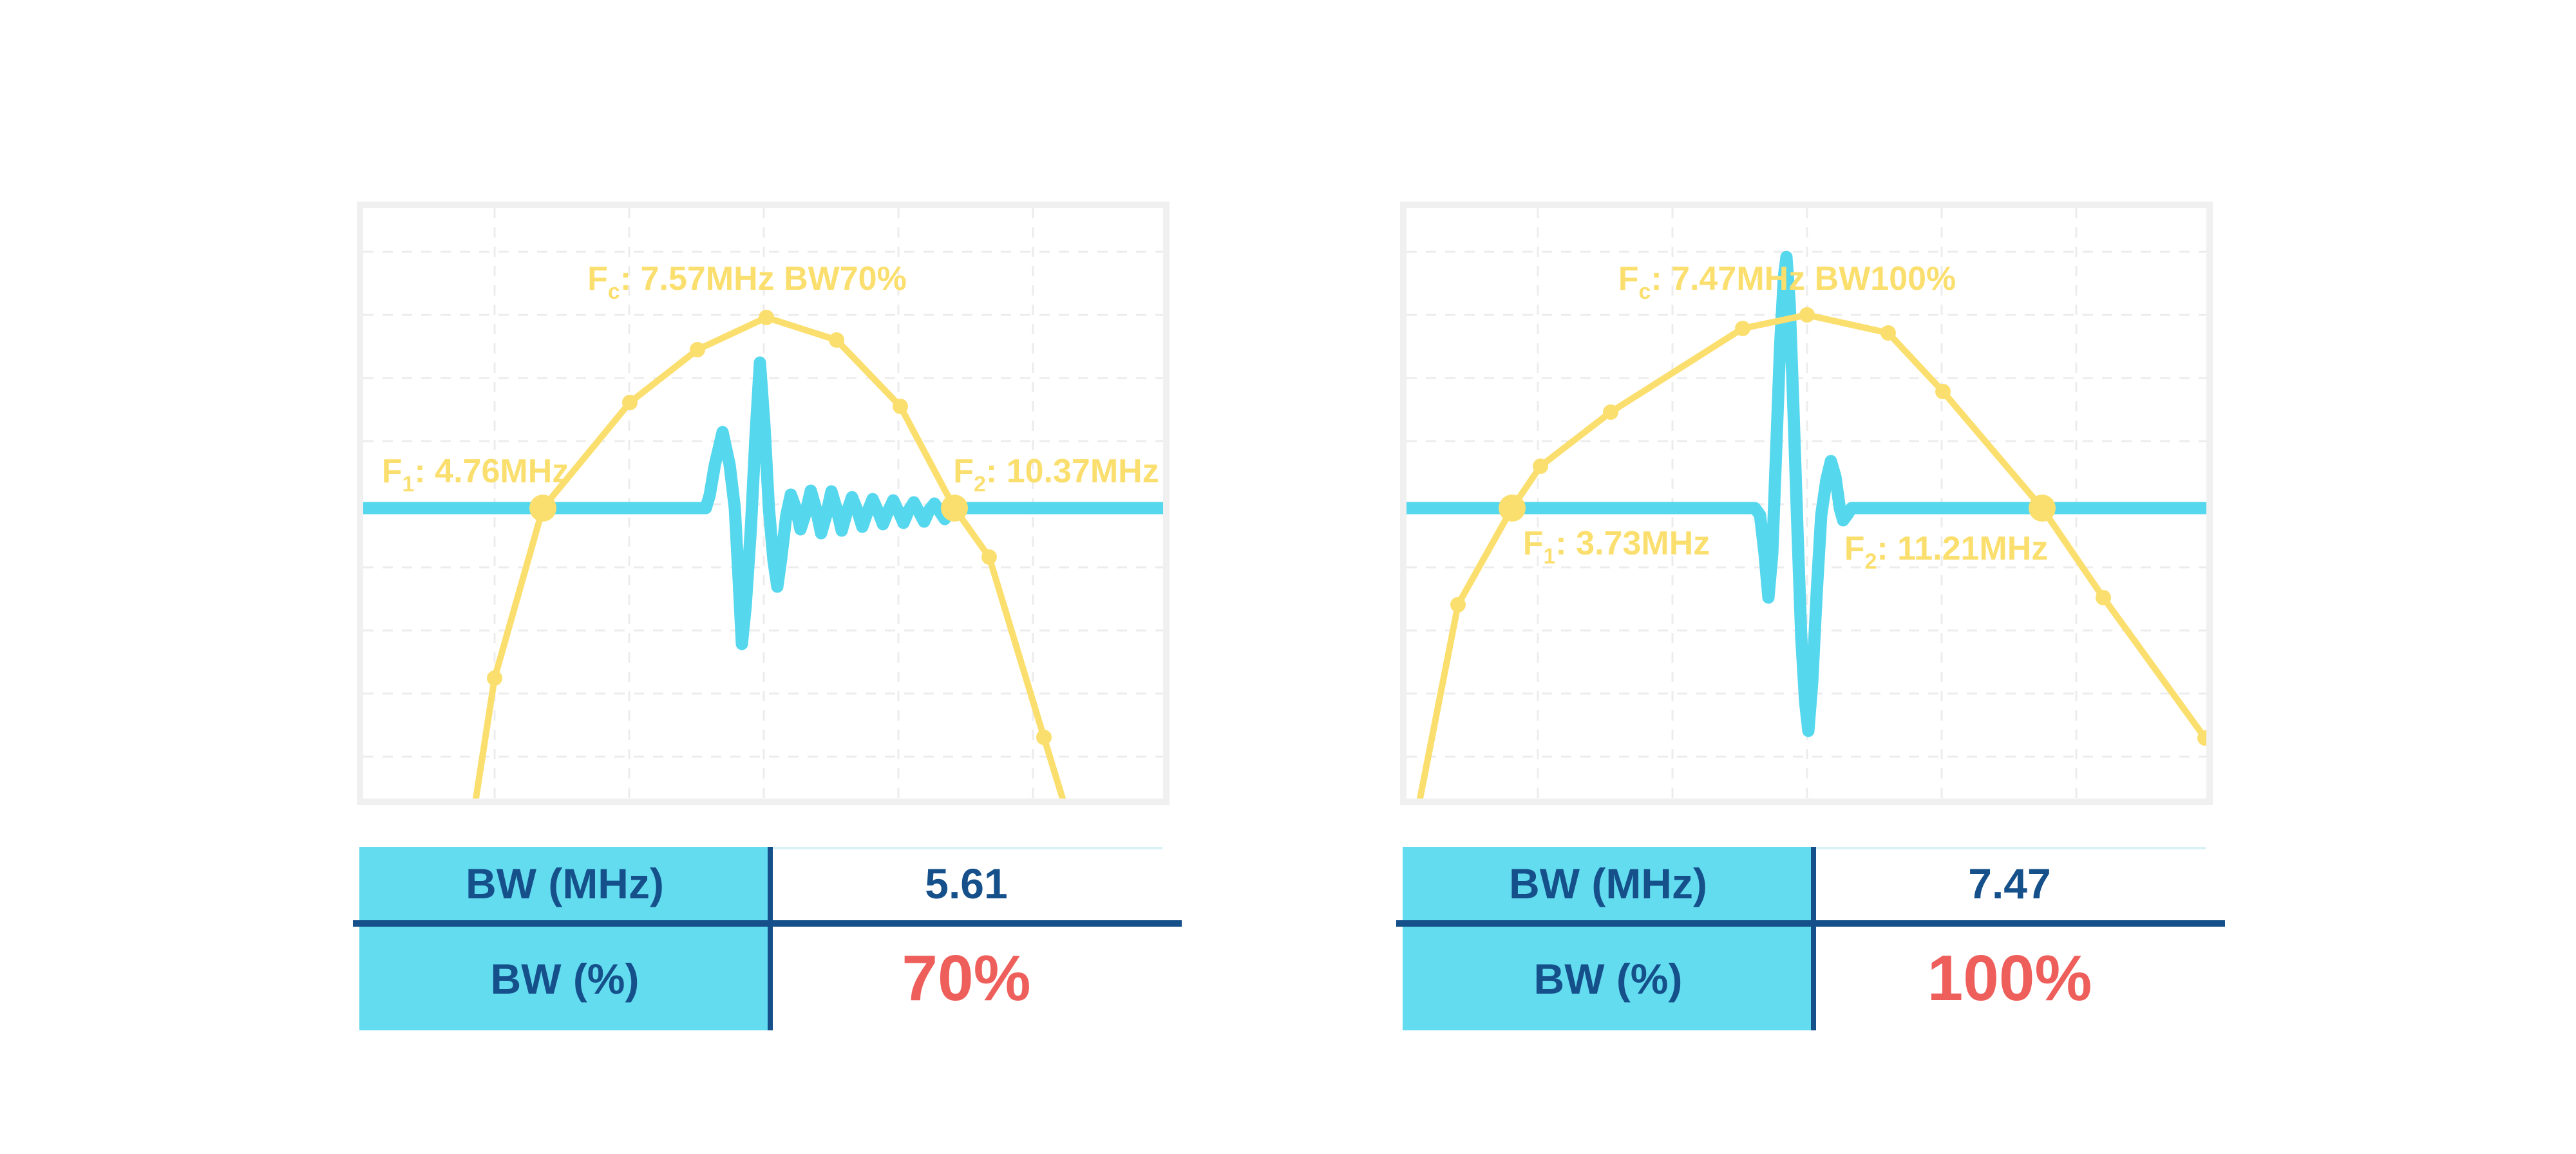 Image resolution: width=2576 pixels, height=1154 pixels. I want to click on f1-annotation: F1: 3.73MHz, so click(1616, 547).